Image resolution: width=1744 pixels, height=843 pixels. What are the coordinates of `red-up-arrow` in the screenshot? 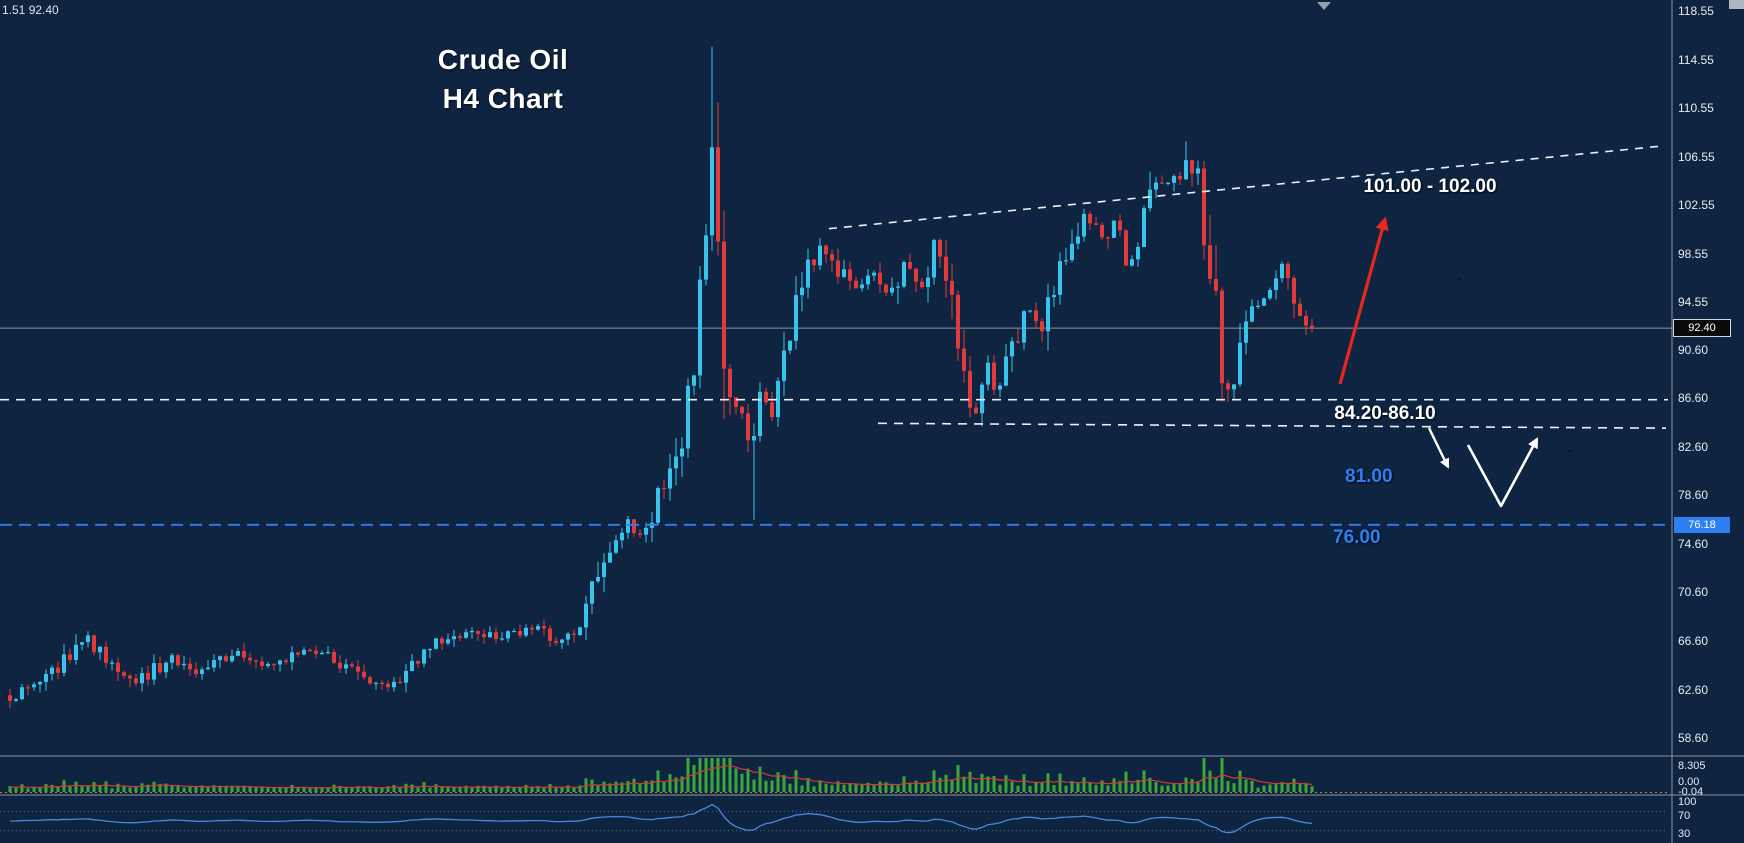 It's located at (1363, 300).